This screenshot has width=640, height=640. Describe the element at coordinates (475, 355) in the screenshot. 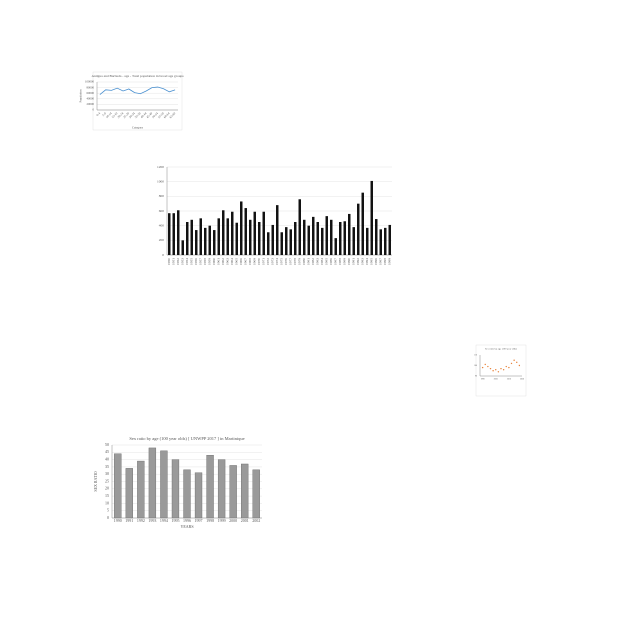

I see `y-tick-label: 110` at that location.